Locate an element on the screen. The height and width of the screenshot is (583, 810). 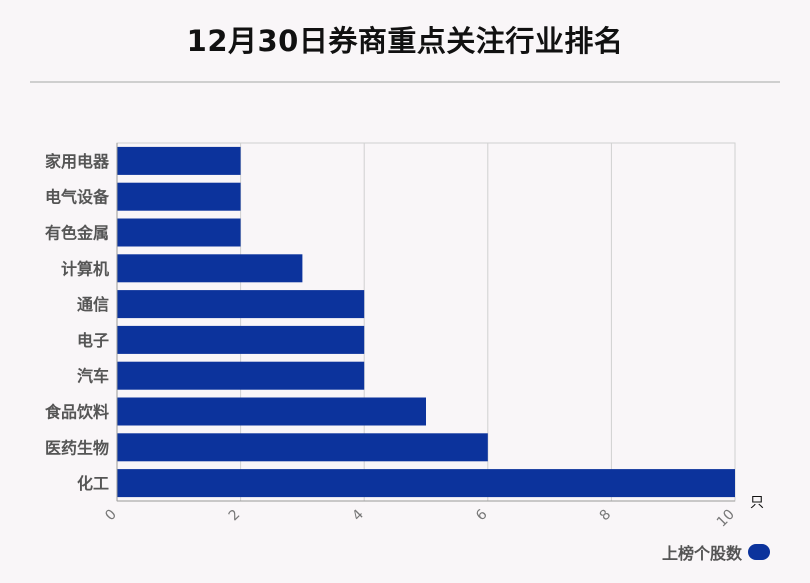
category-label: 电子 is located at coordinates (93, 340).